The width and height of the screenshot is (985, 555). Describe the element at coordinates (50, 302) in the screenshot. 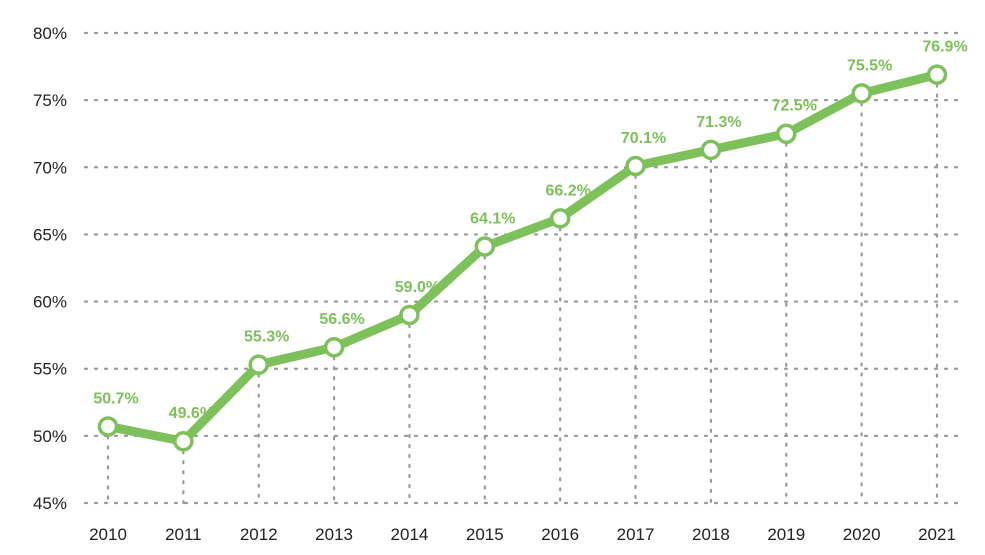

I see `y-tick-label: 60%` at that location.